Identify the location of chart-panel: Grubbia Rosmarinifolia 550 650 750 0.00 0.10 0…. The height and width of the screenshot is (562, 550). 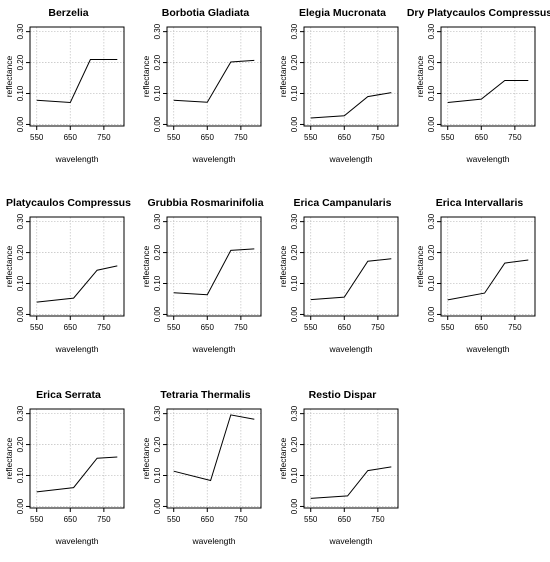
(205, 280).